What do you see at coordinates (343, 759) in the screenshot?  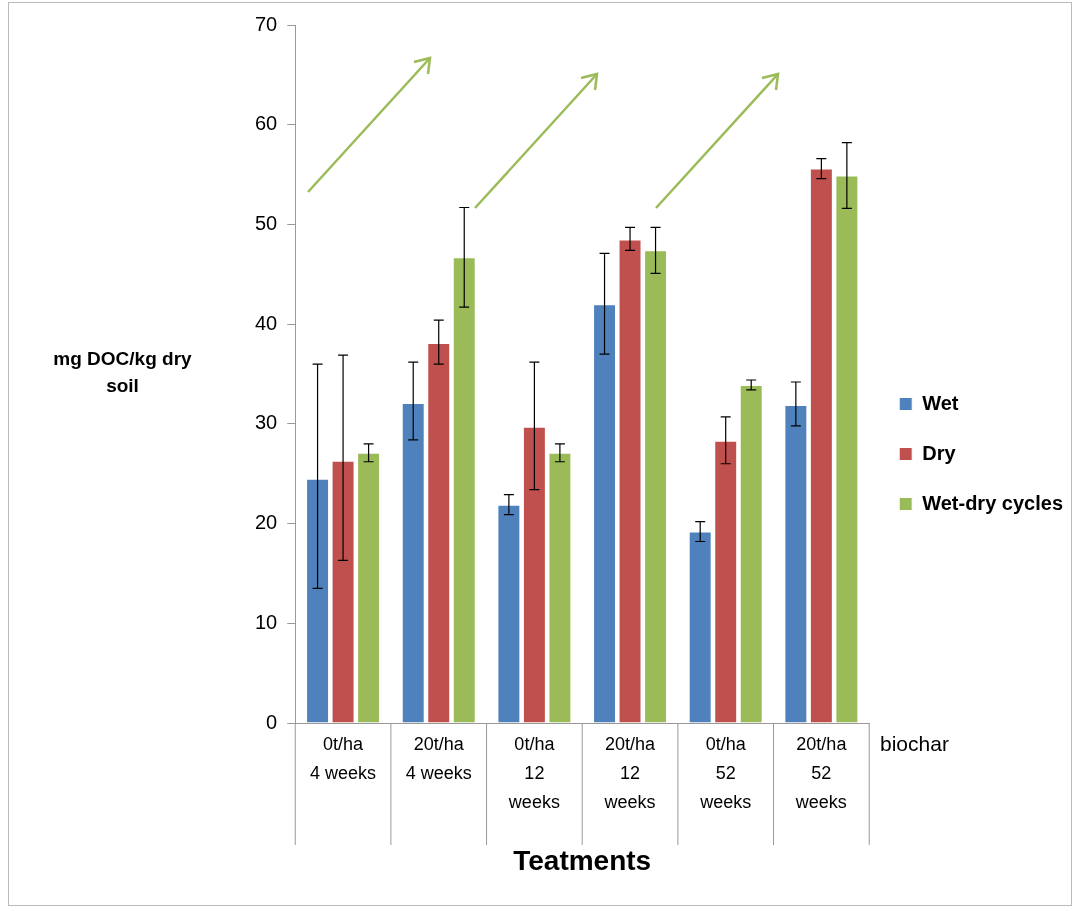 I see `x-tick-label: 0t/ha 4 weeks` at bounding box center [343, 759].